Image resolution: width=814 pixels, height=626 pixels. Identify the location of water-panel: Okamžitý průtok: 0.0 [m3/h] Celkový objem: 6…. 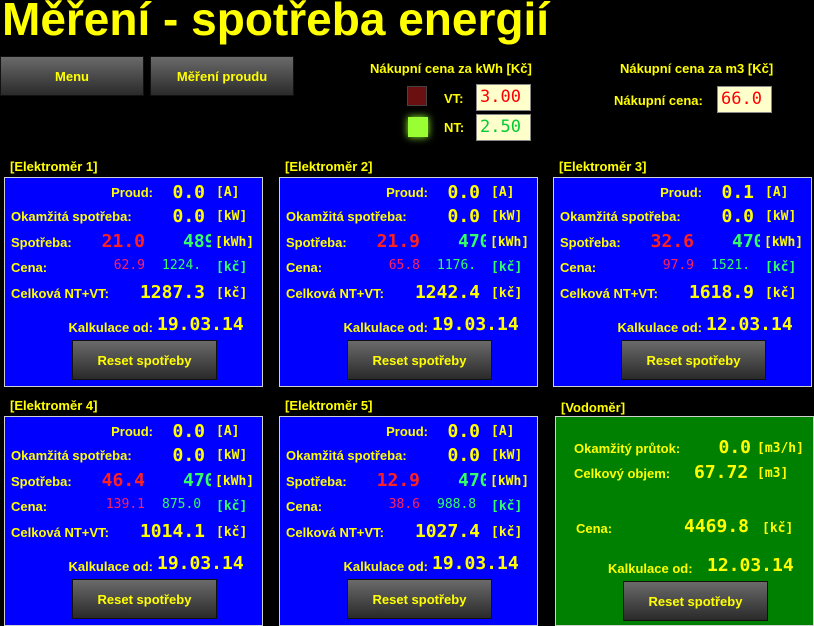
(684, 521).